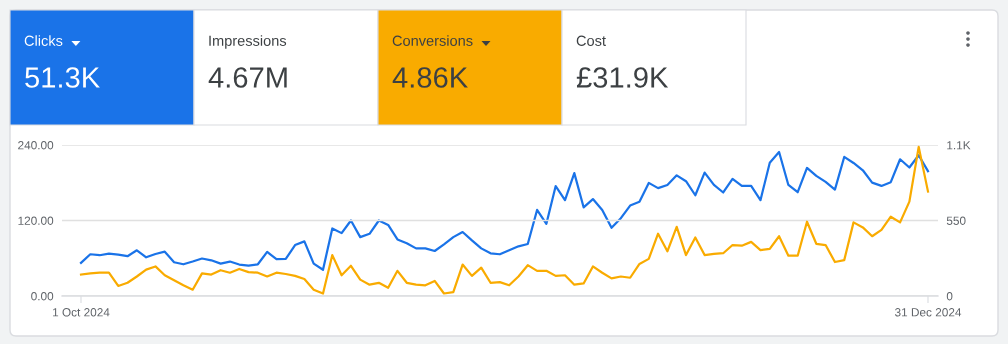  Describe the element at coordinates (928, 312) in the screenshot. I see `x-tick-label: 31 Dec 2024` at that location.